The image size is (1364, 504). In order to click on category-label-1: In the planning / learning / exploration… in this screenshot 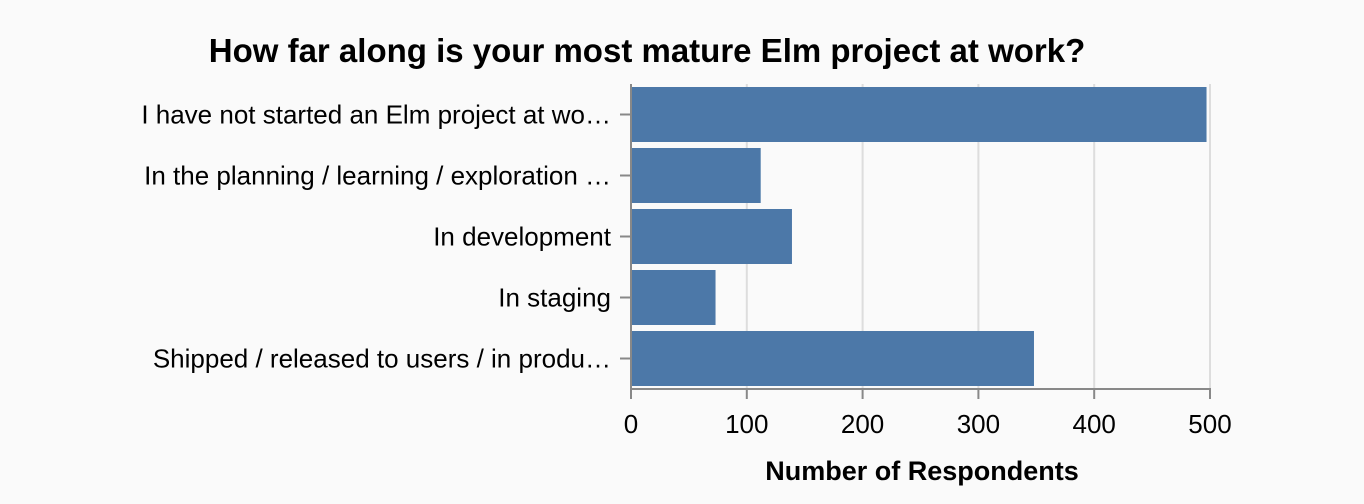, I will do `click(377, 176)`.